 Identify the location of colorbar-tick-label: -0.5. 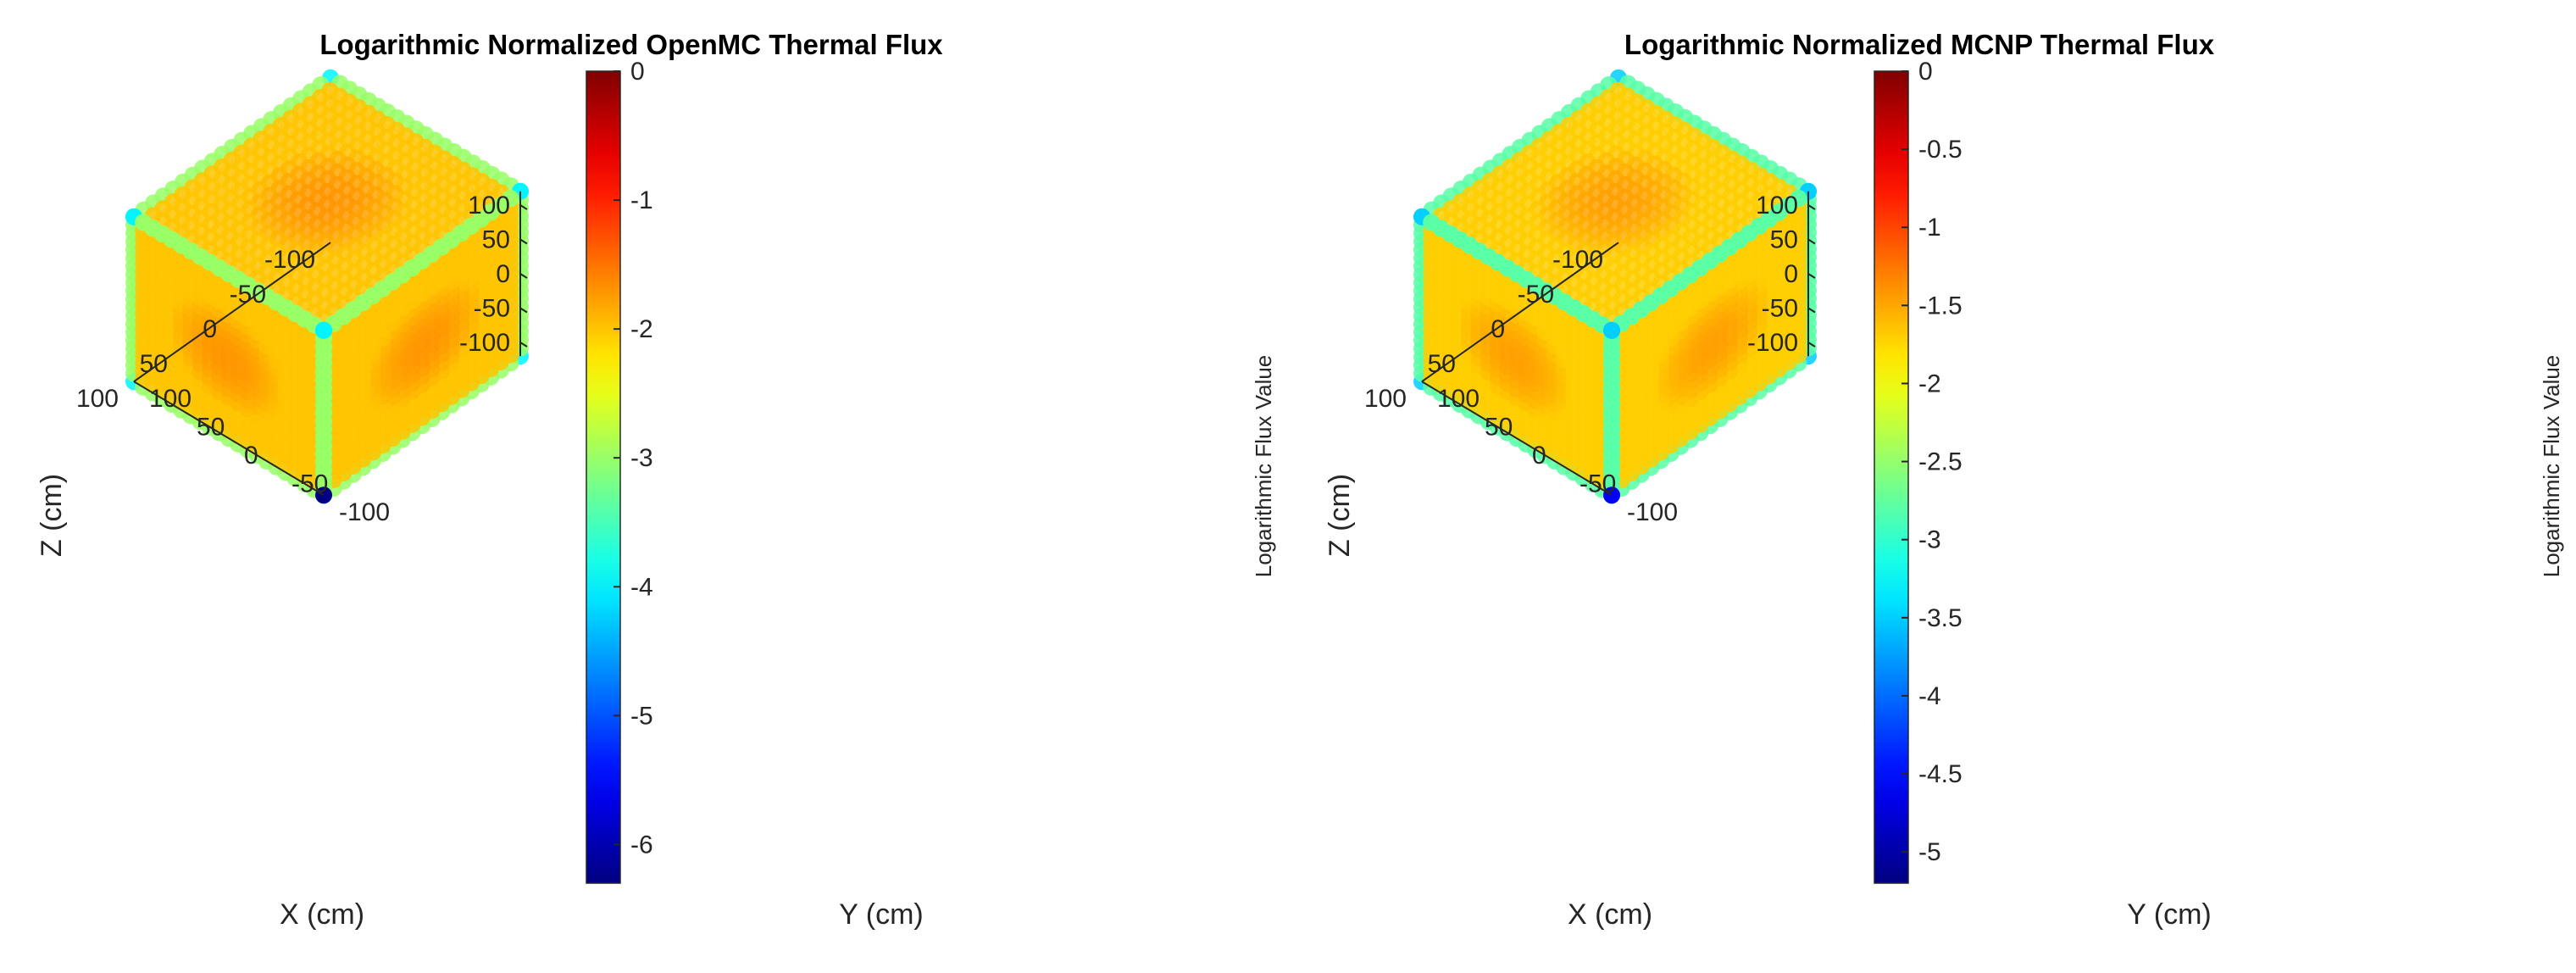
(1940, 150).